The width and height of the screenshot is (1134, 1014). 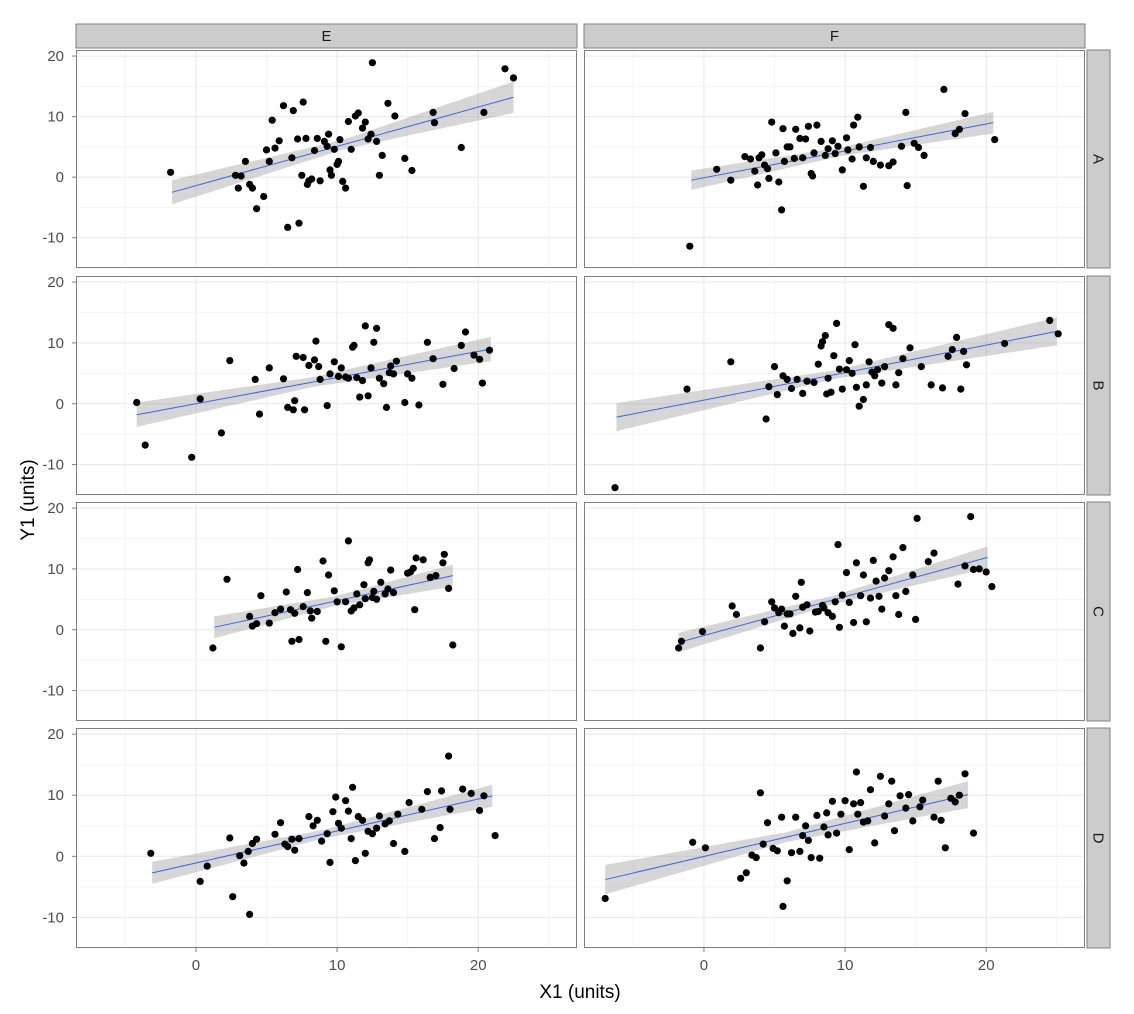 I want to click on column-strip, so click(x=834, y=36).